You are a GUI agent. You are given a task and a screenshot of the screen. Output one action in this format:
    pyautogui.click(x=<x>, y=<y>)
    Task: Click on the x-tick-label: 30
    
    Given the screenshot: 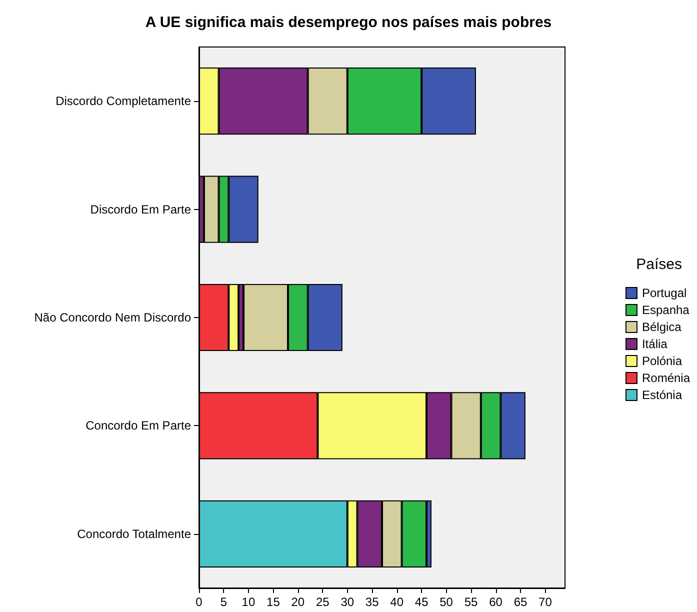 What is the action you would take?
    pyautogui.click(x=347, y=602)
    